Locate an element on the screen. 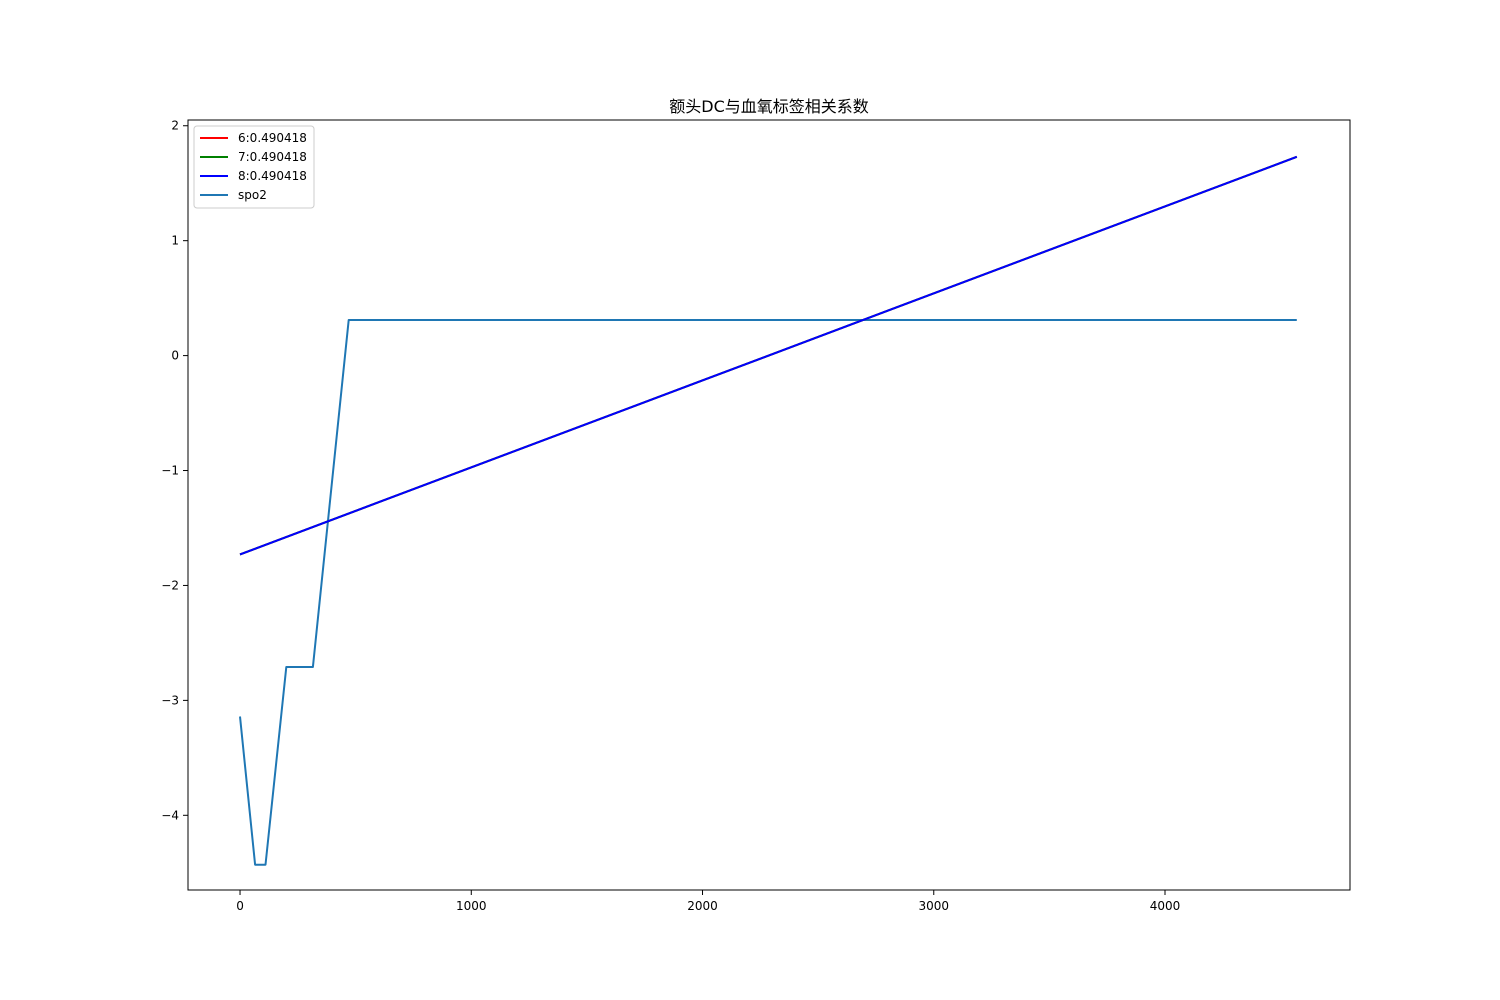 The image size is (1500, 1000). x-tick-label: 0 is located at coordinates (240, 906).